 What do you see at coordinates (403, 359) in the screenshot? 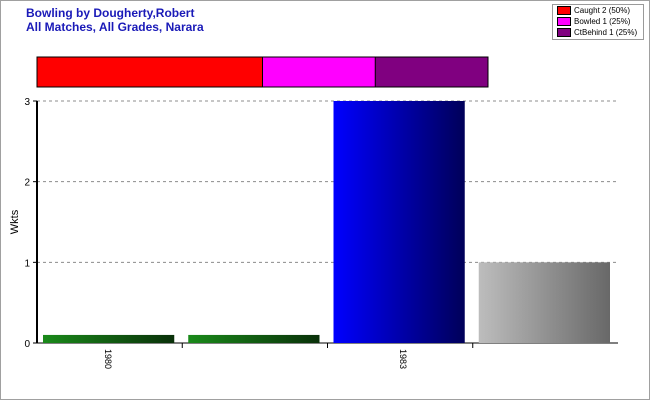
I see `x-tick-label-1983: 1983` at bounding box center [403, 359].